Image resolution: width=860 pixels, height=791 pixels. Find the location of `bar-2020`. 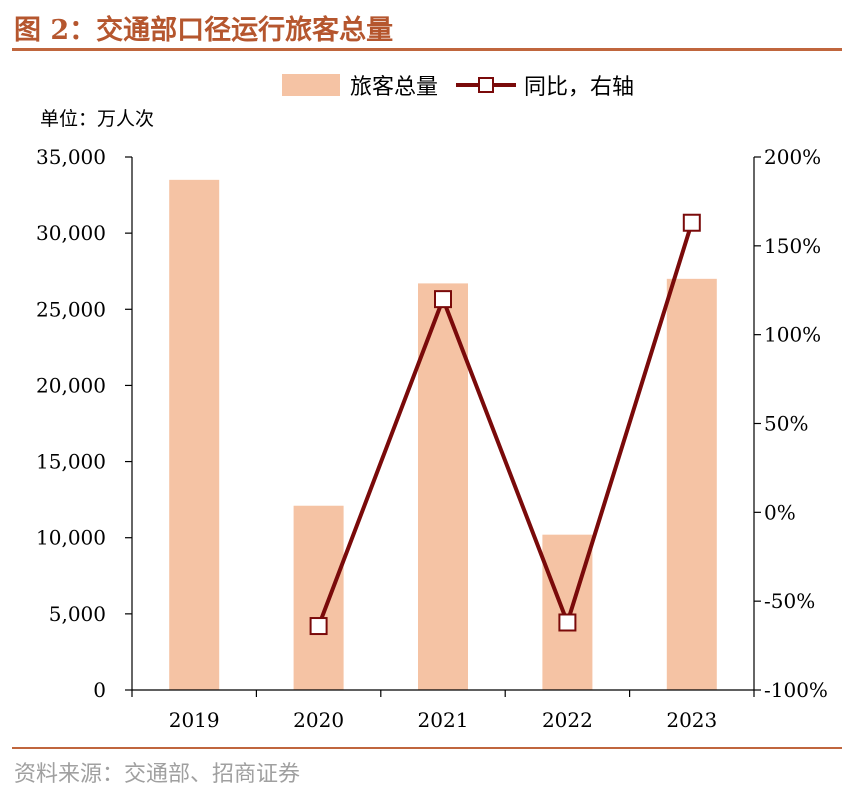

bar-2020 is located at coordinates (318, 597).